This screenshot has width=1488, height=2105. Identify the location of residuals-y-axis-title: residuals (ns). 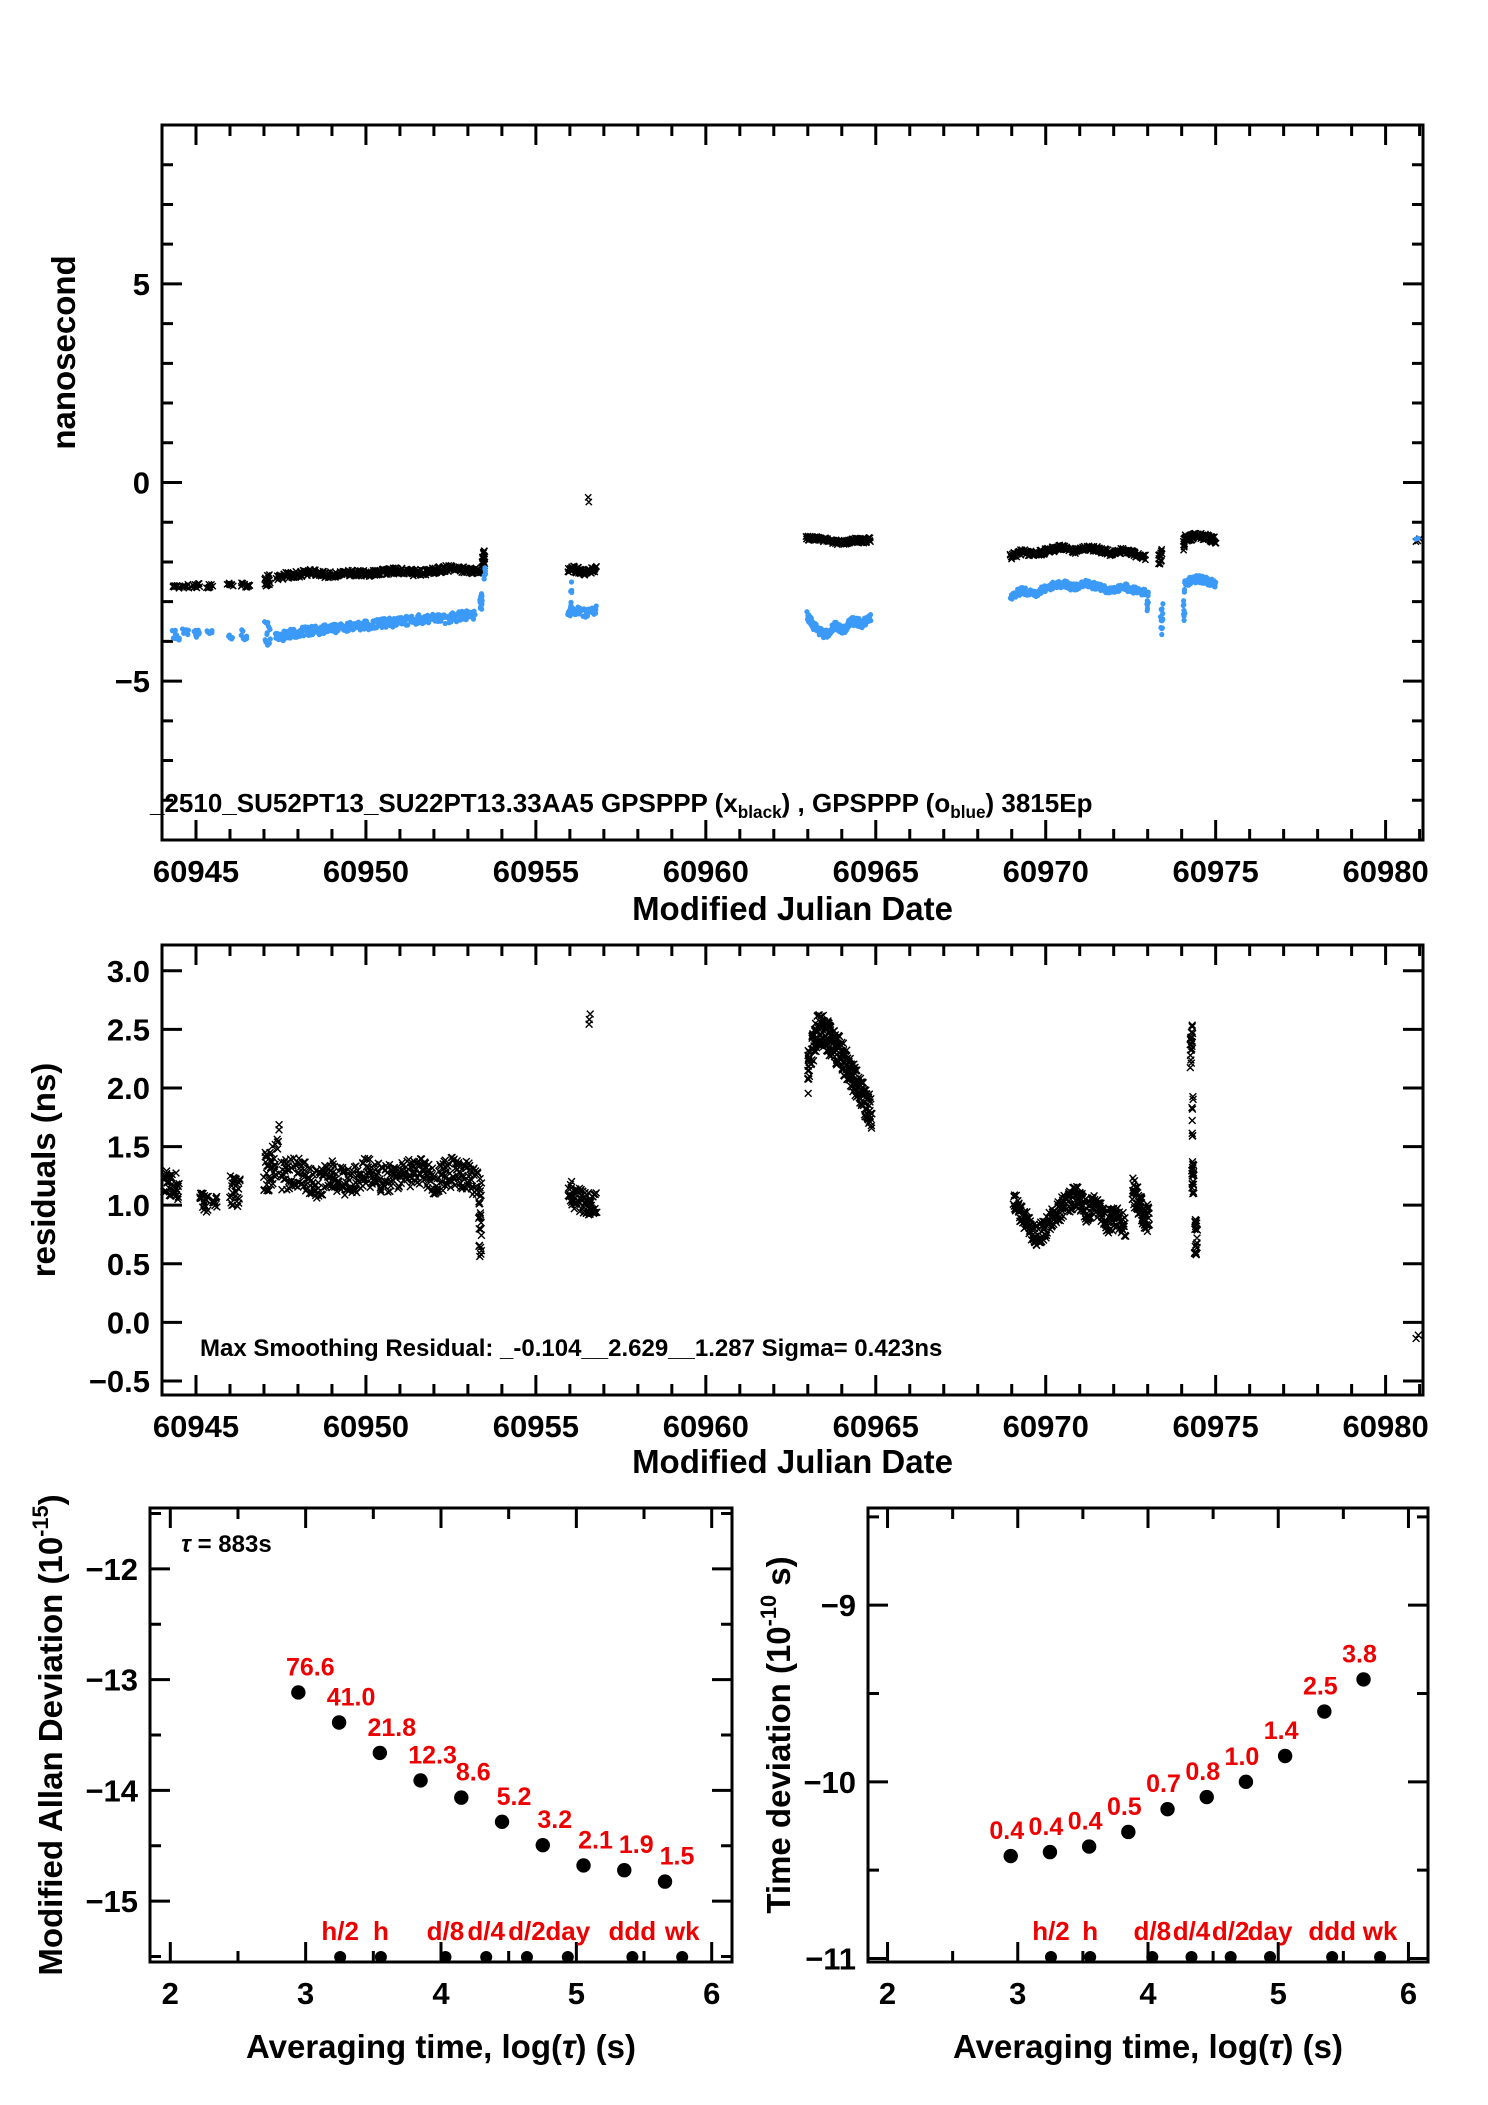
(43, 1170).